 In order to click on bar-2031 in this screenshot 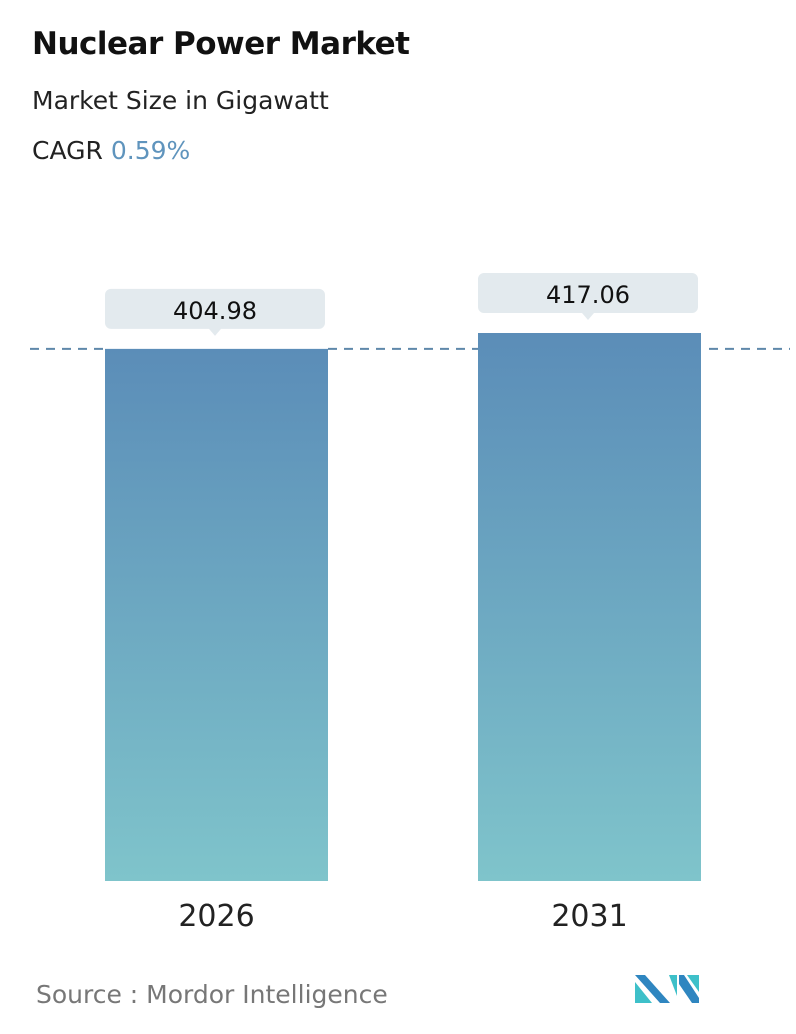, I will do `click(589, 607)`.